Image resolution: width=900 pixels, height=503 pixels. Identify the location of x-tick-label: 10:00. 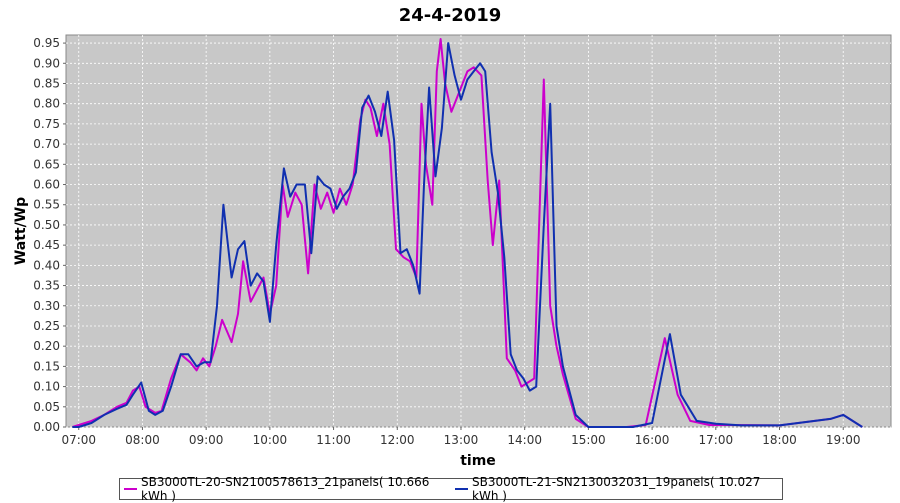
(270, 440).